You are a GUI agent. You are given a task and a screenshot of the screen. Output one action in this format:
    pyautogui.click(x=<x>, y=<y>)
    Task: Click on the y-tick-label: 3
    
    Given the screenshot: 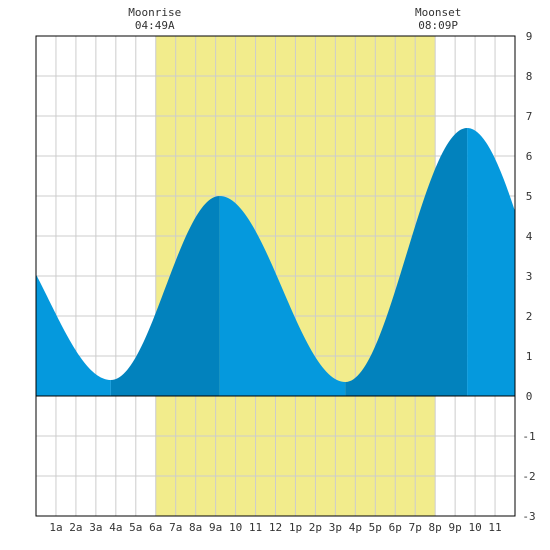 What is the action you would take?
    pyautogui.click(x=529, y=276)
    